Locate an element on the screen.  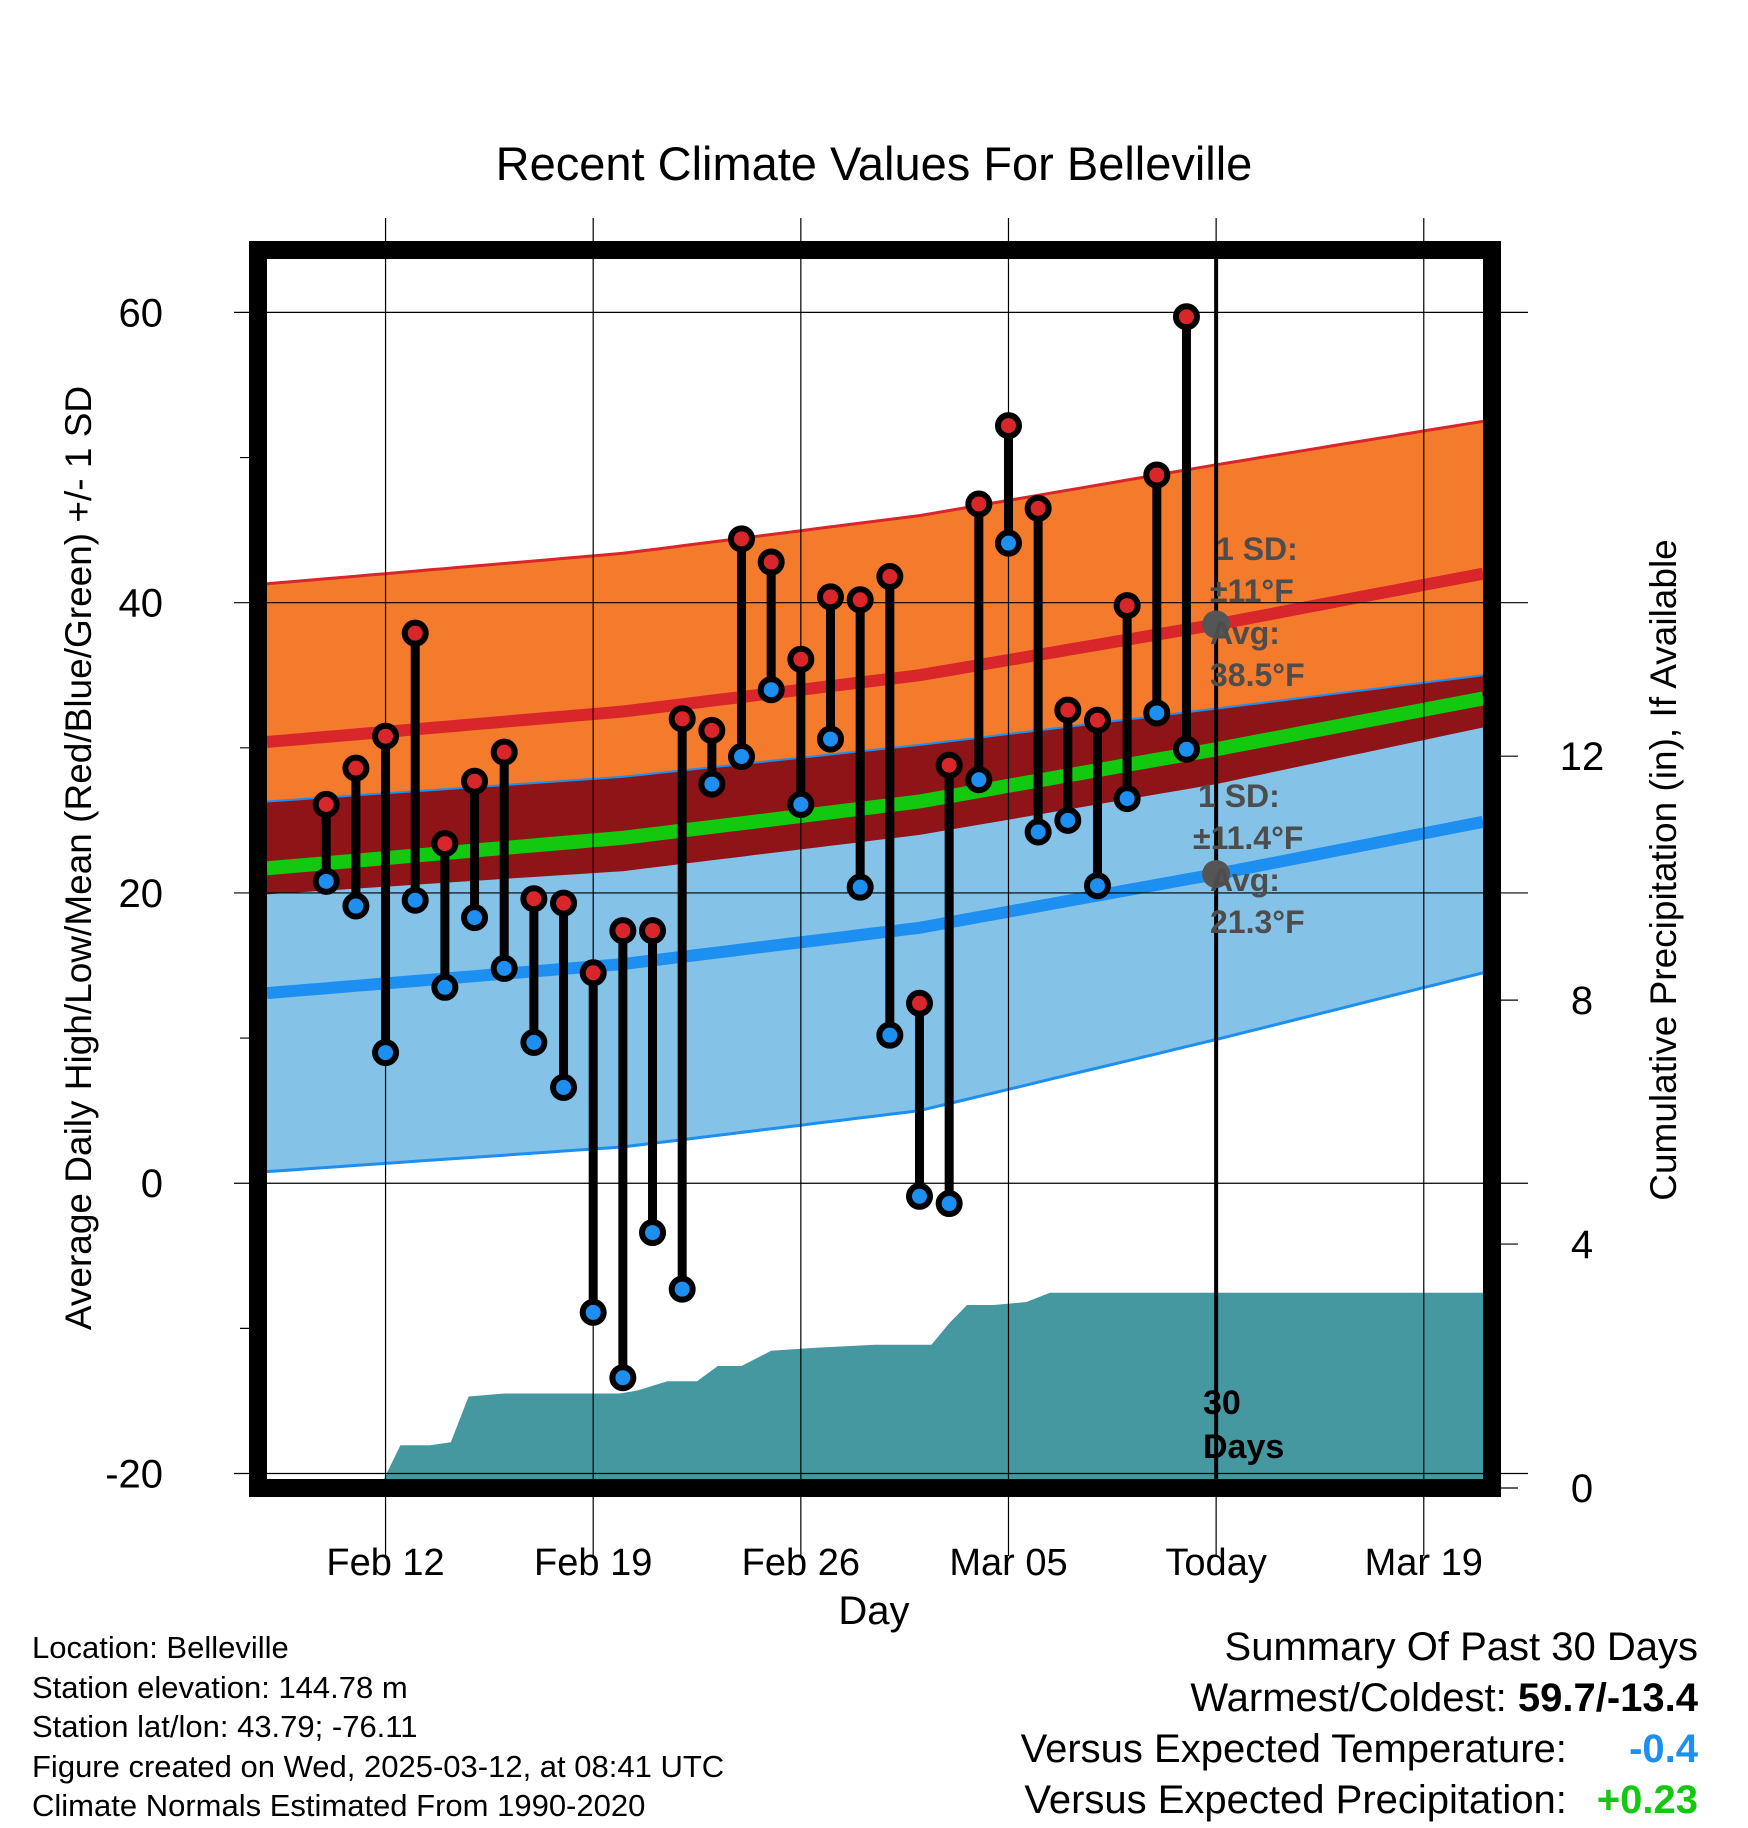
left-tick-label: -20 is located at coordinates (134, 1474).